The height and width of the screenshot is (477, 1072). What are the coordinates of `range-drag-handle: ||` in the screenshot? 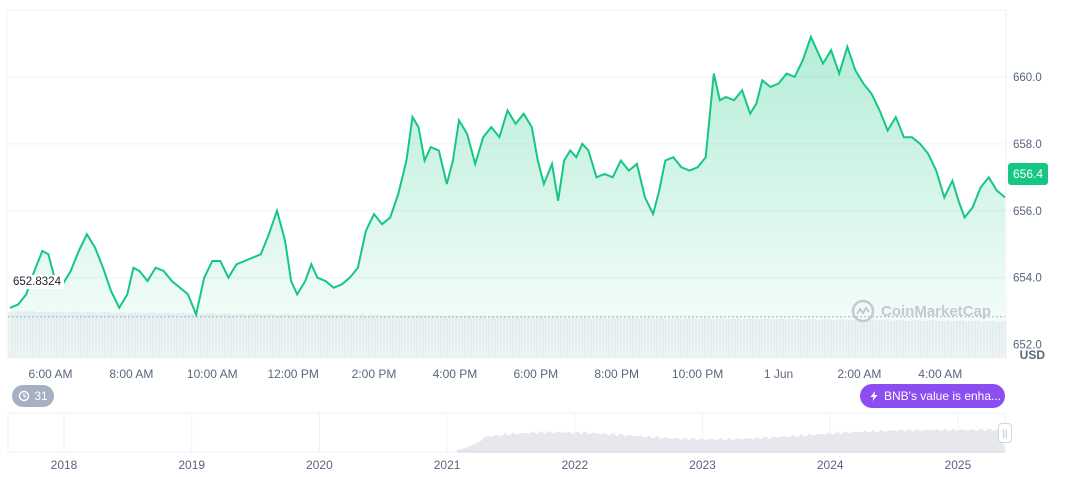 It's located at (1005, 433).